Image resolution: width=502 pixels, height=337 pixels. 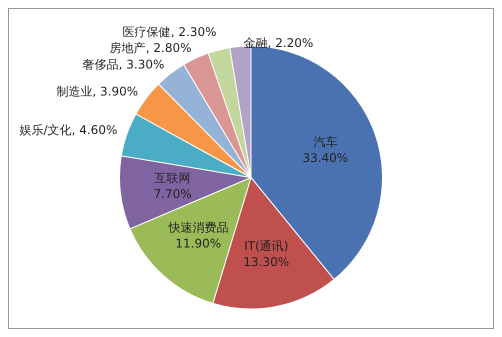 I want to click on slice-label: 奢侈品, 3.30%, so click(x=123, y=65).